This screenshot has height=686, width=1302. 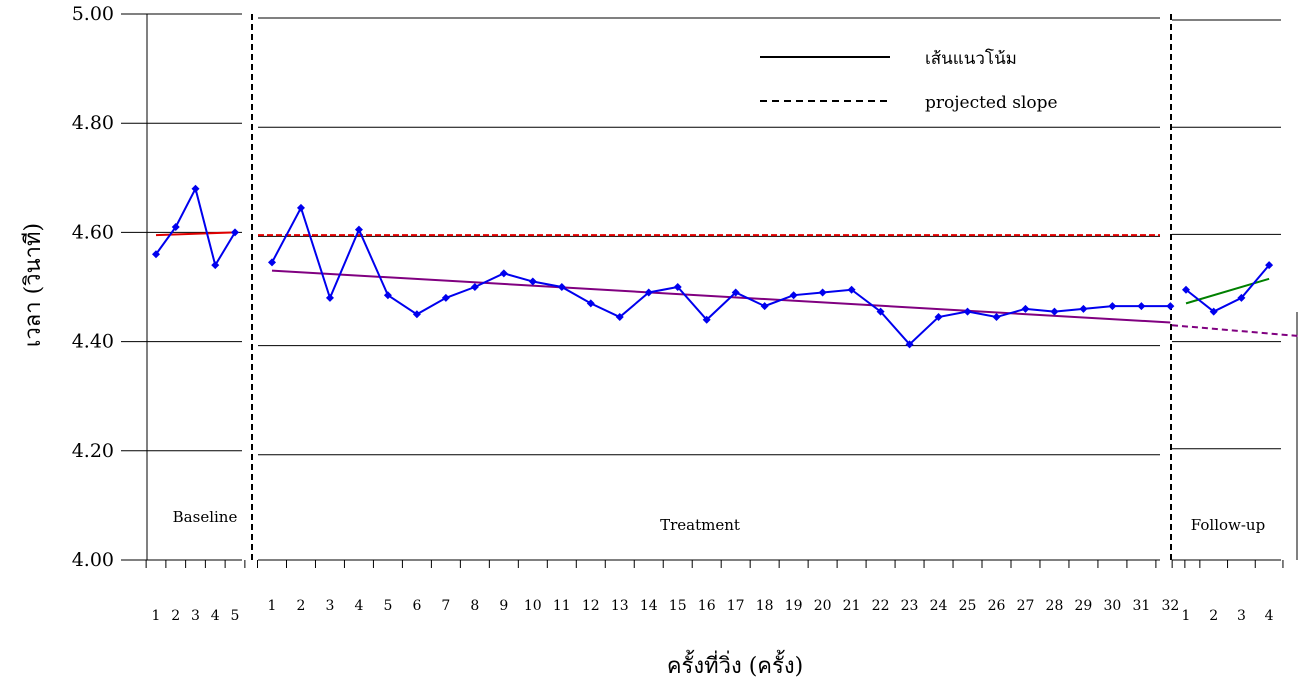 I want to click on y-tick-label: 4.20, so click(x=93, y=451).